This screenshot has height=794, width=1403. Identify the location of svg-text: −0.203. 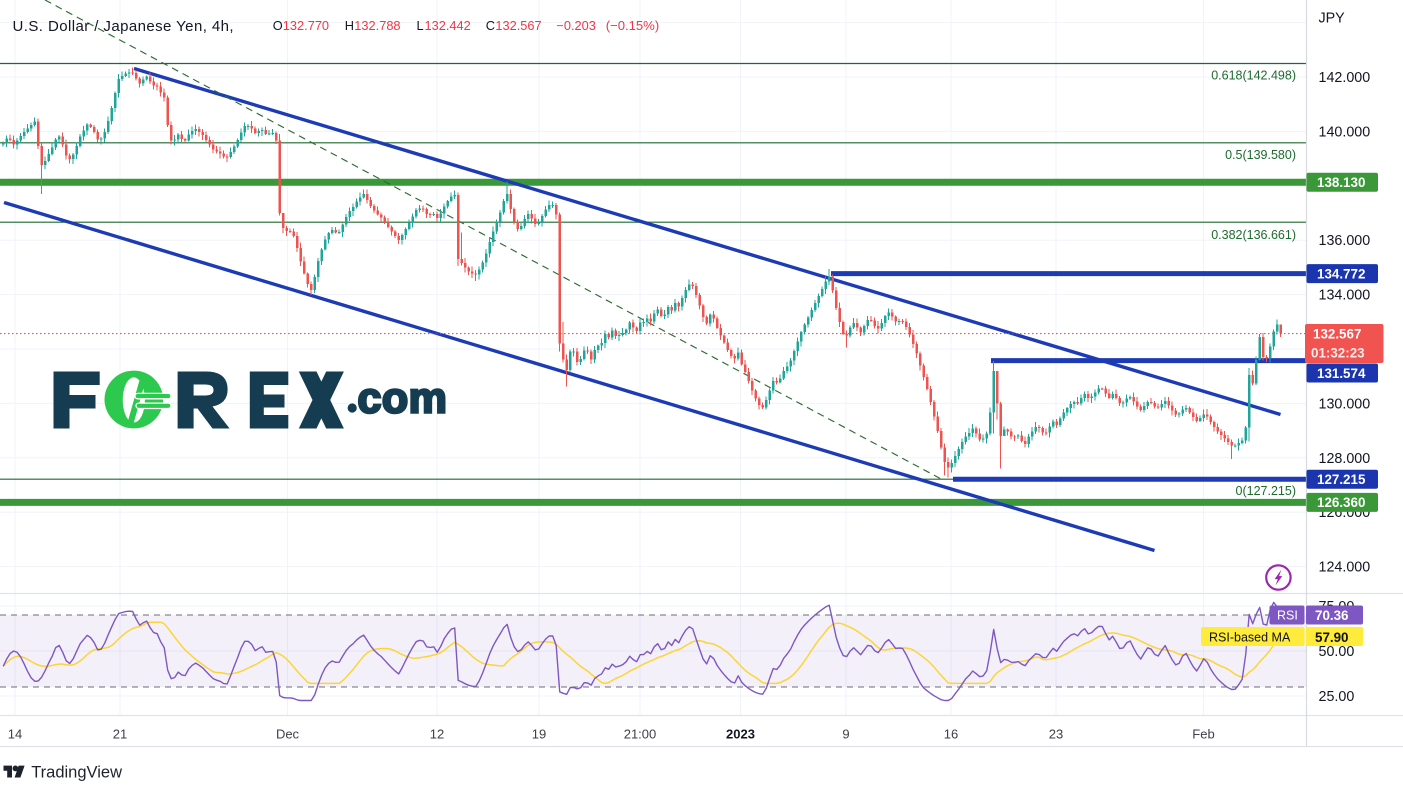
(576, 25).